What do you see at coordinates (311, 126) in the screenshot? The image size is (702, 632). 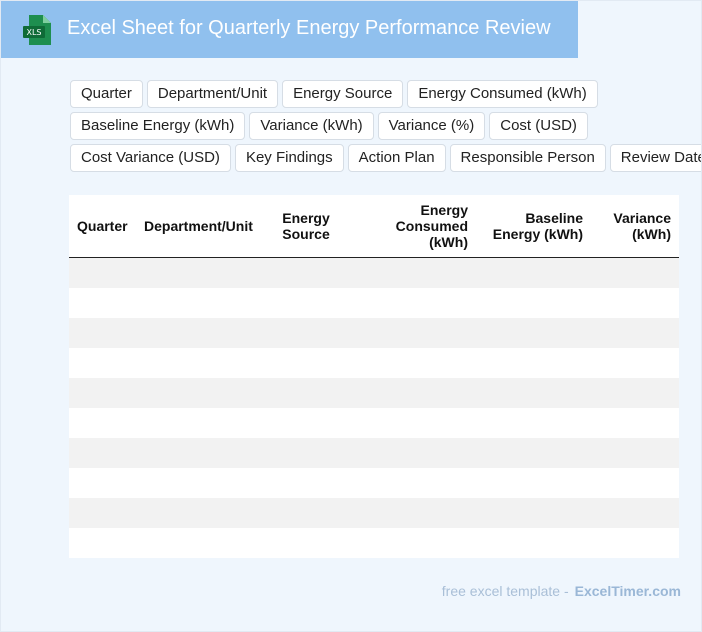 I see `tag: Variance (kWh)` at bounding box center [311, 126].